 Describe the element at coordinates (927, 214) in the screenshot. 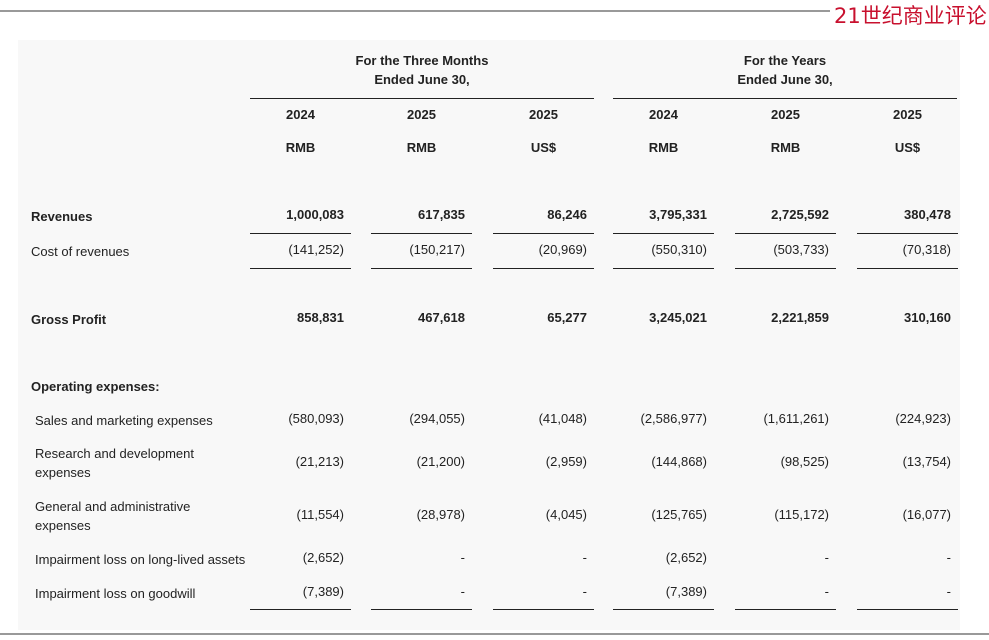

I see `cell: 380,478` at that location.